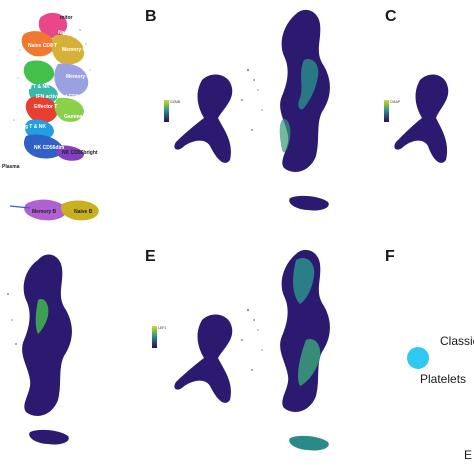  I want to click on panel-e-noise, so click(252, 339).